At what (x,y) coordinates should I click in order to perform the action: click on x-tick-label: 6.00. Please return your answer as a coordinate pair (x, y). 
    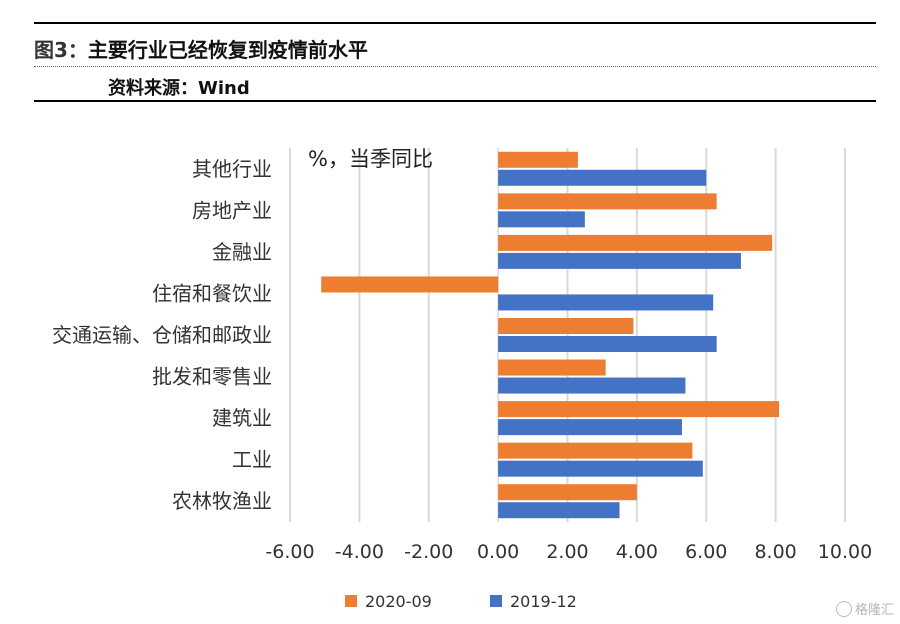
    Looking at the image, I should click on (706, 552).